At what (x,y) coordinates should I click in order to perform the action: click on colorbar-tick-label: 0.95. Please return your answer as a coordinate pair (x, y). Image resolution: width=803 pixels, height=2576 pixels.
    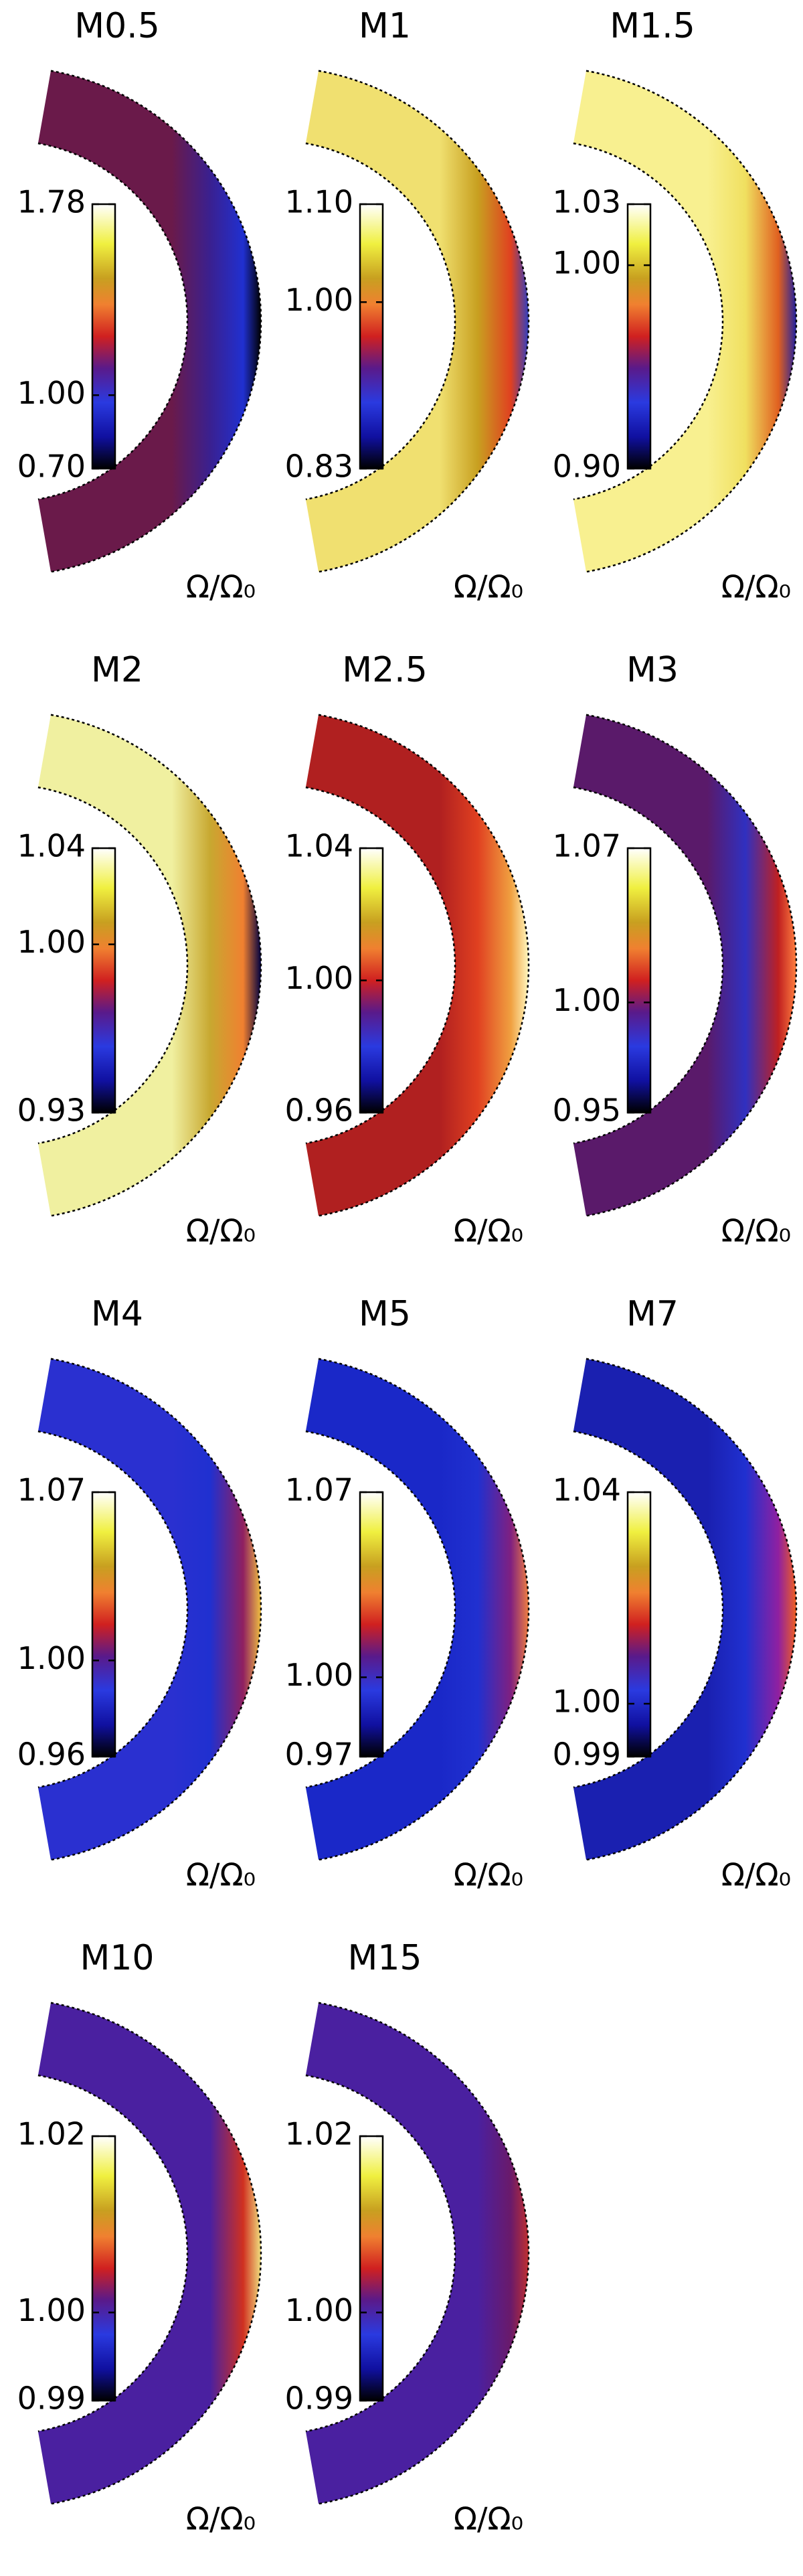
    Looking at the image, I should click on (587, 1111).